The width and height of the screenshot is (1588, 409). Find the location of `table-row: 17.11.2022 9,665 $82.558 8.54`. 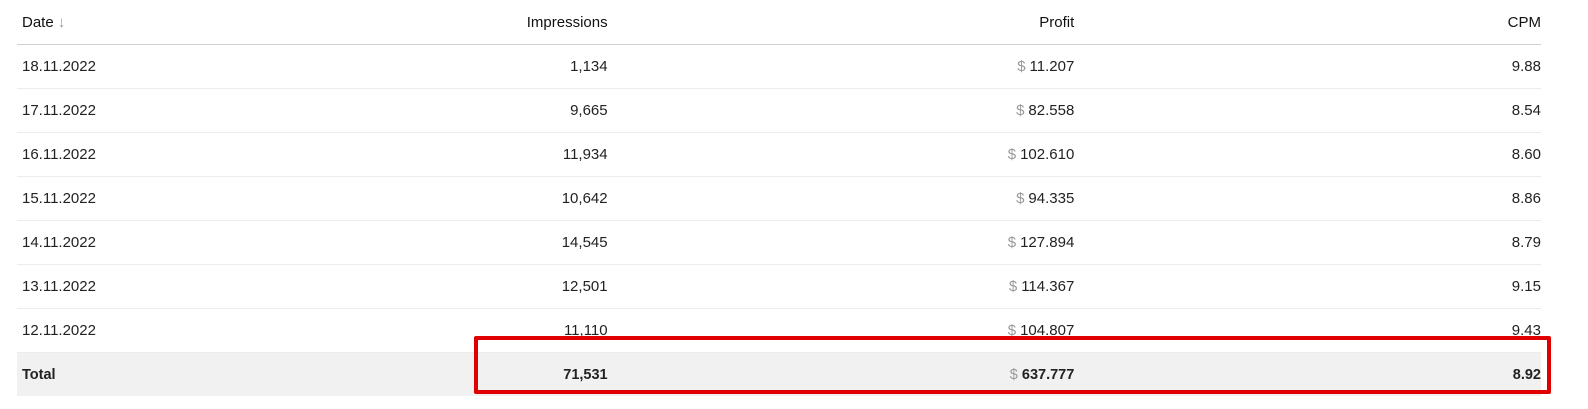

table-row: 17.11.2022 9,665 $82.558 8.54 is located at coordinates (779, 111).